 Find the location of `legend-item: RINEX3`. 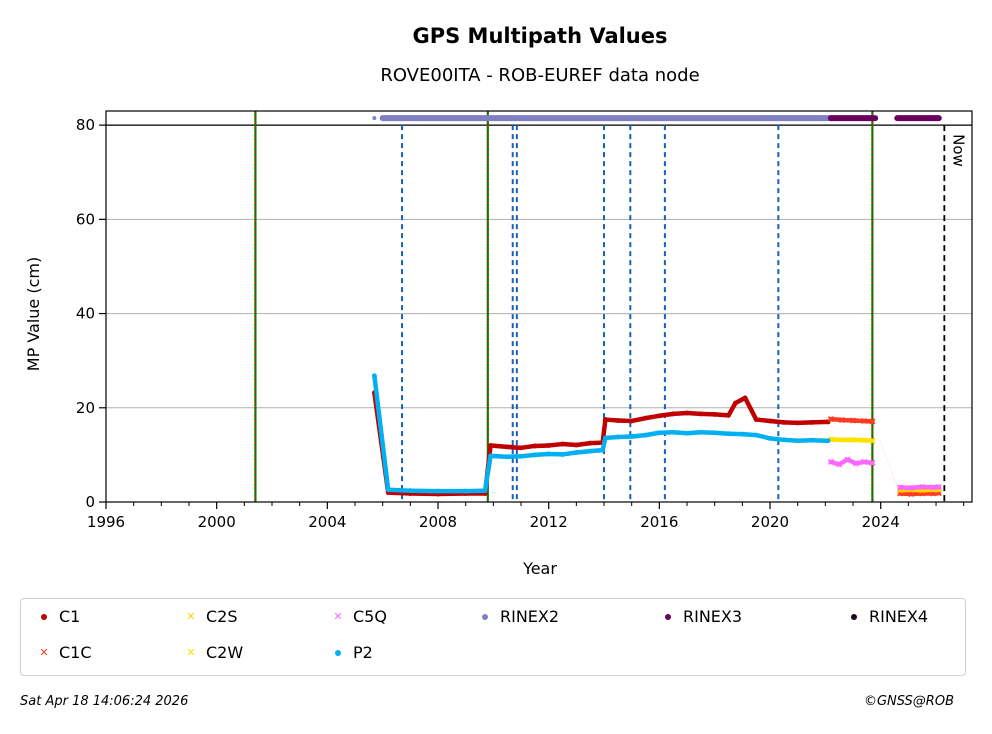

legend-item: RINEX3 is located at coordinates (701, 616).